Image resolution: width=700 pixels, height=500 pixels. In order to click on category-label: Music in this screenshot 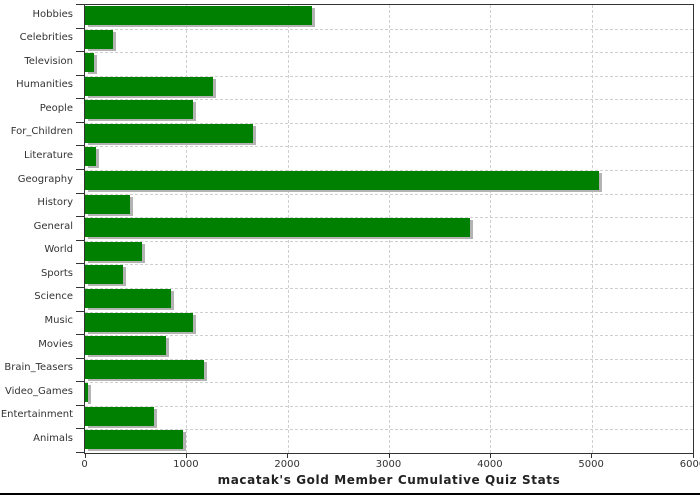, I will do `click(58, 321)`.